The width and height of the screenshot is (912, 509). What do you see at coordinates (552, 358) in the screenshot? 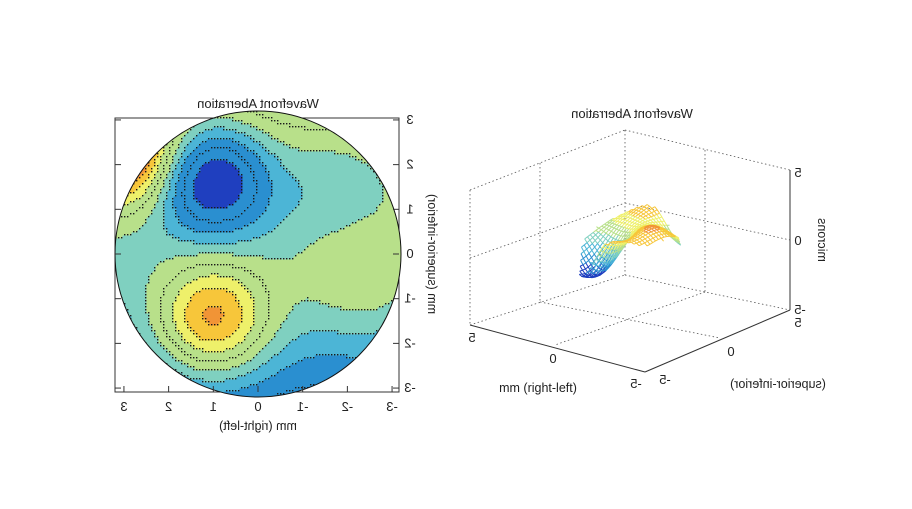
I see `surface-x-tick-label: 0` at bounding box center [552, 358].